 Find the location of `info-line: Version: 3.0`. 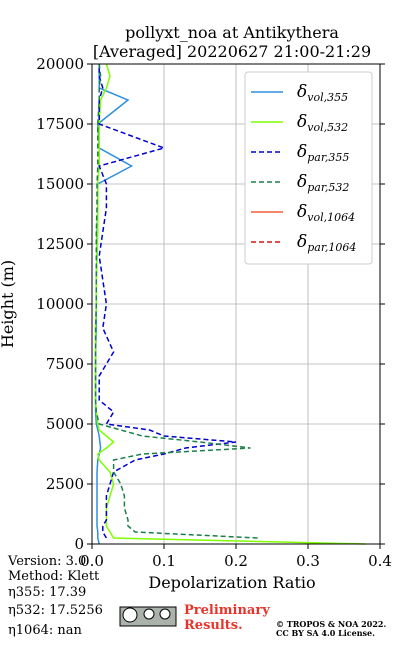

info-line: Version: 3.0 is located at coordinates (46, 561).